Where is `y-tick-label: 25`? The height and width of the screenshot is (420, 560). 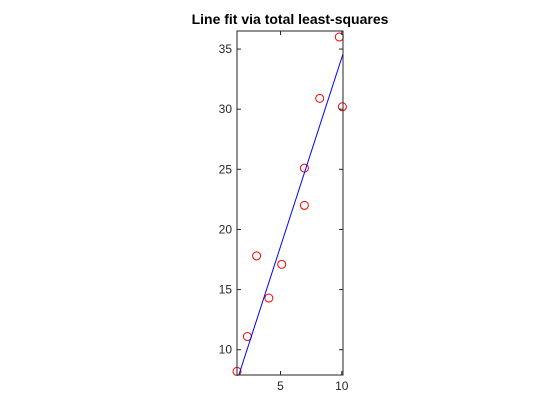 y-tick-label: 25 is located at coordinates (226, 169).